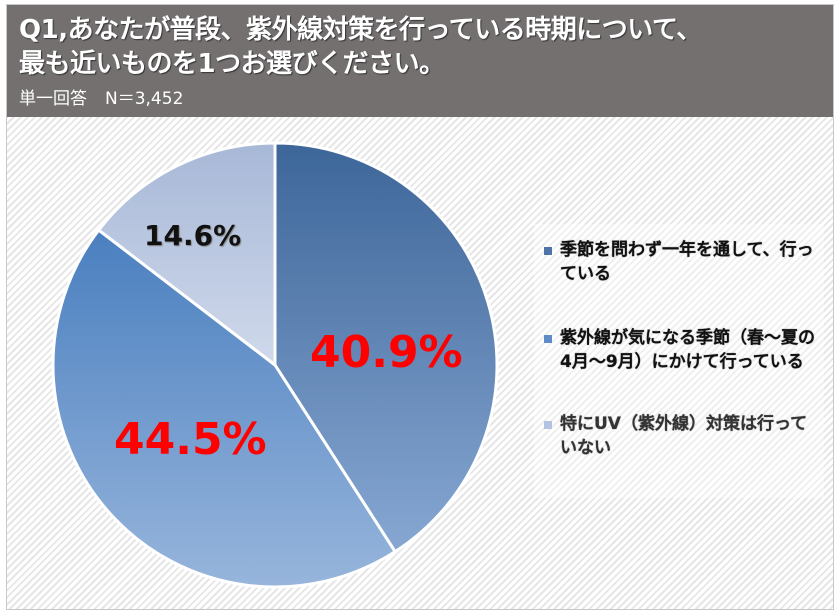  What do you see at coordinates (190, 439) in the screenshot?
I see `data-label-slice-2: 44.5%` at bounding box center [190, 439].